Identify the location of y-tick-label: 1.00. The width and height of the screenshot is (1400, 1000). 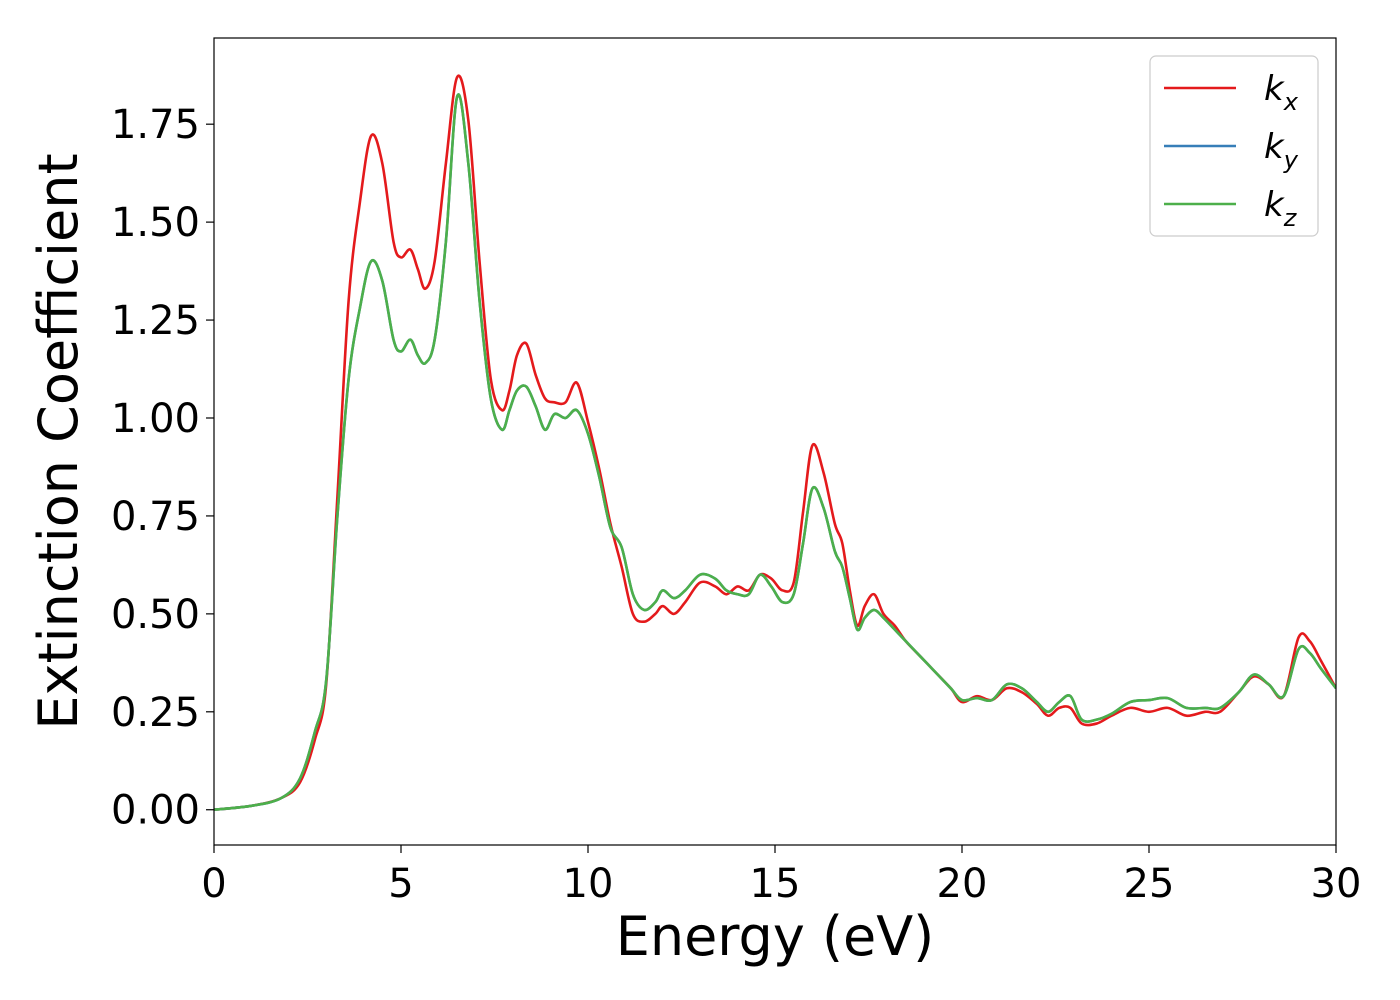
(155, 419).